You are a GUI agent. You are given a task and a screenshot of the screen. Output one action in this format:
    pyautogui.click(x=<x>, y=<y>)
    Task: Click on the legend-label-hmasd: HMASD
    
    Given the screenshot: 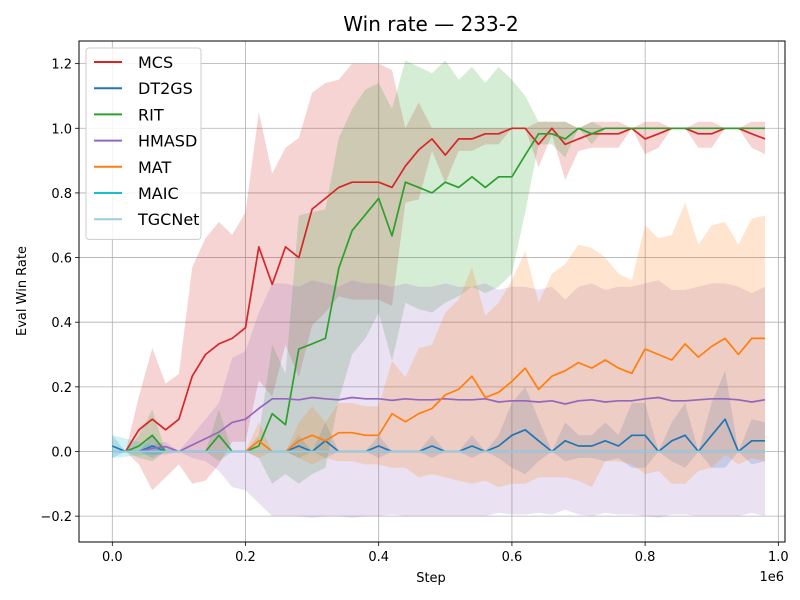 What is the action you would take?
    pyautogui.click(x=167, y=141)
    